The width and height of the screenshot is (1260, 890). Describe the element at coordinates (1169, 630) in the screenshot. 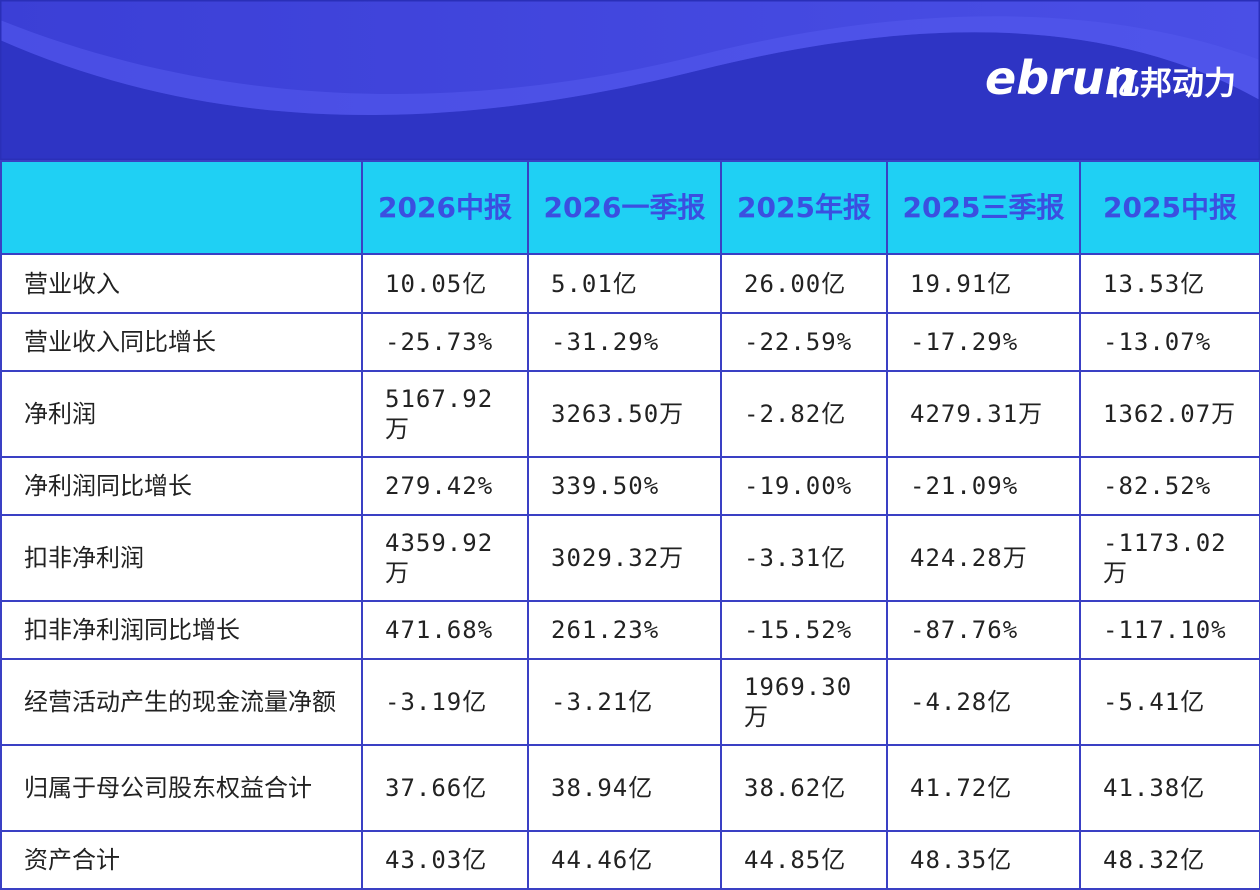

I see `value-cell: -117.10%` at that location.